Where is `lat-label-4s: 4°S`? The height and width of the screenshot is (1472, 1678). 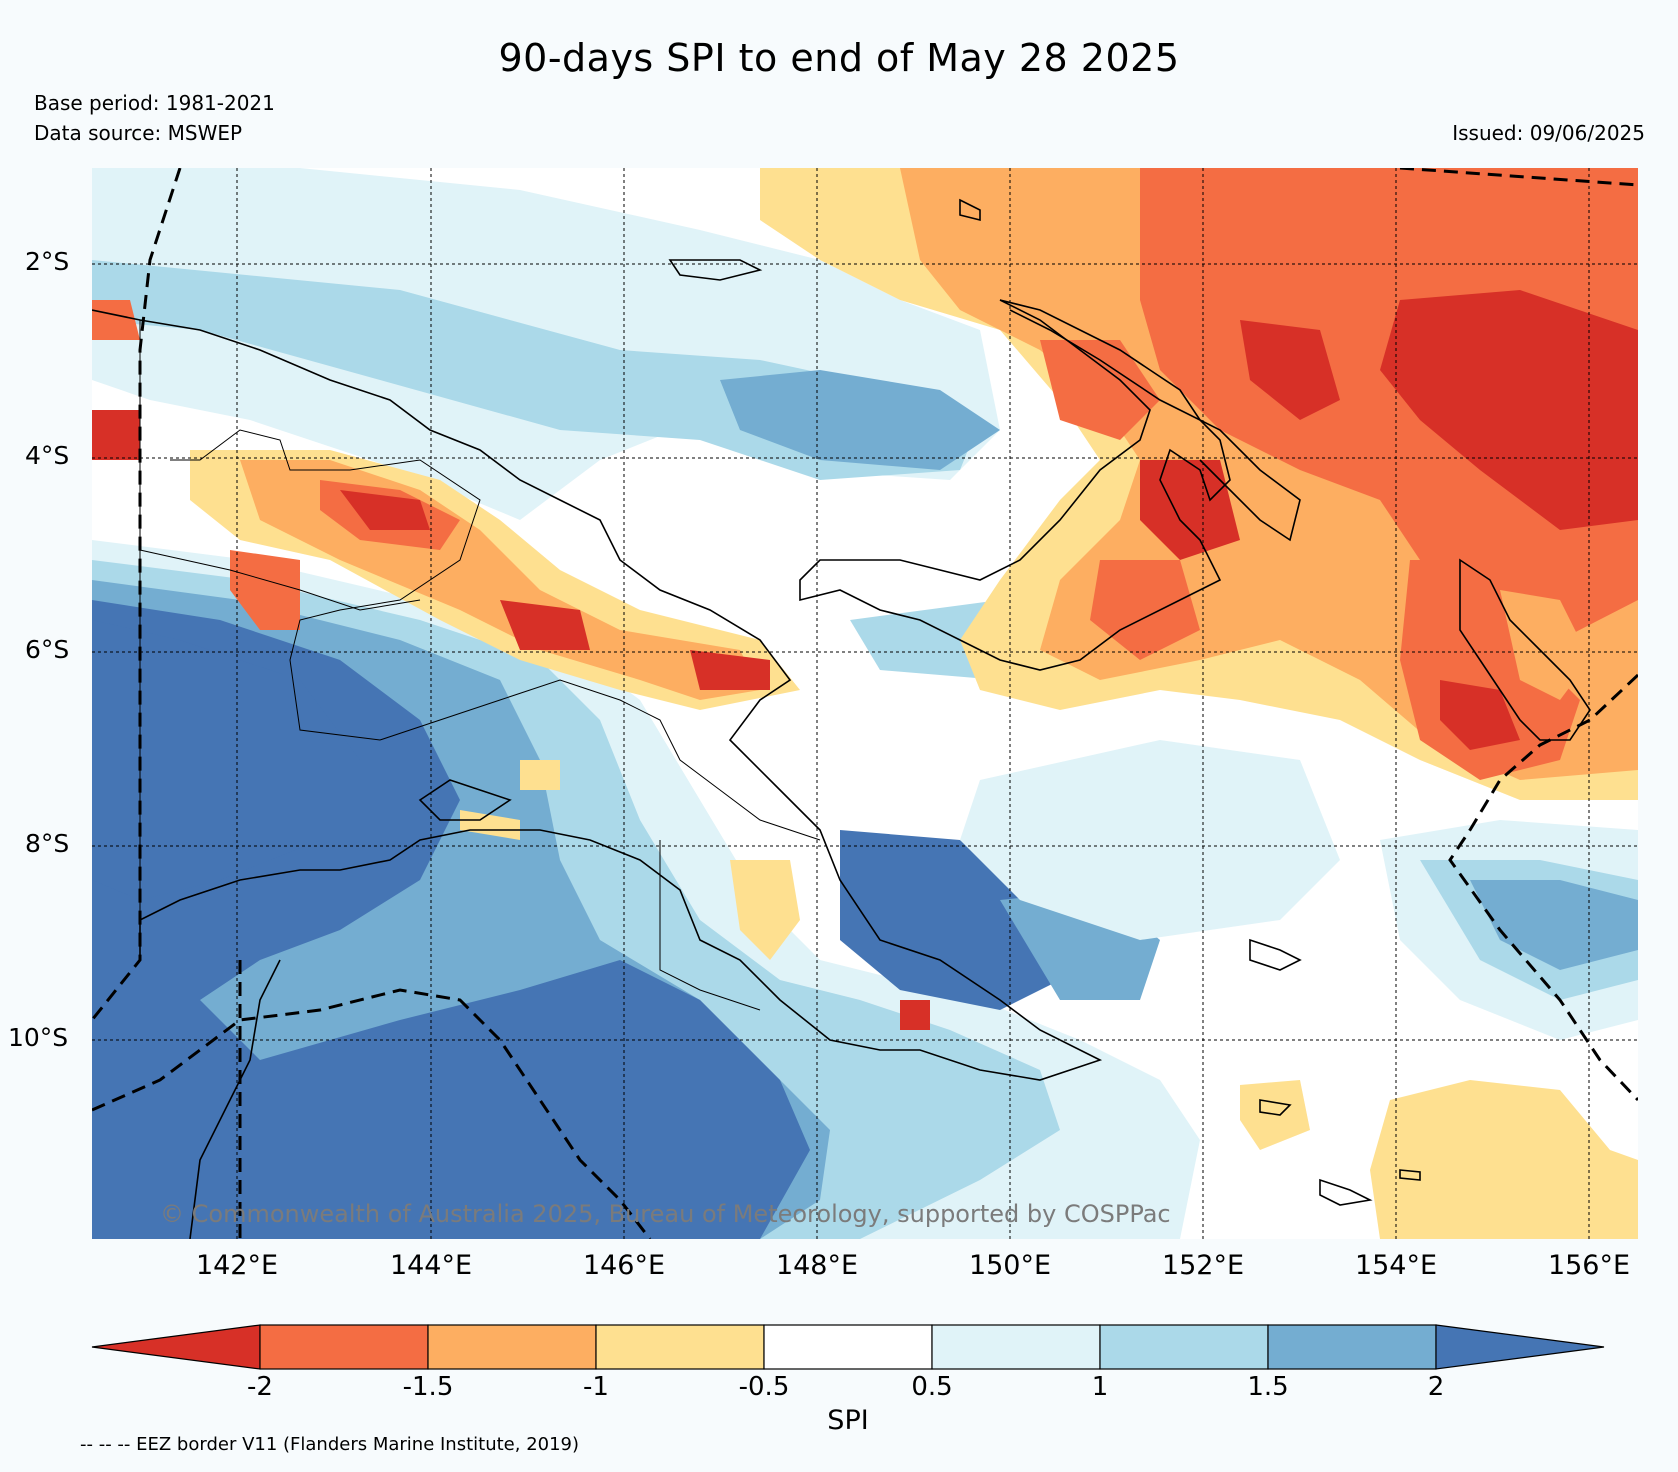
lat-label-4s: 4°S is located at coordinates (47, 455).